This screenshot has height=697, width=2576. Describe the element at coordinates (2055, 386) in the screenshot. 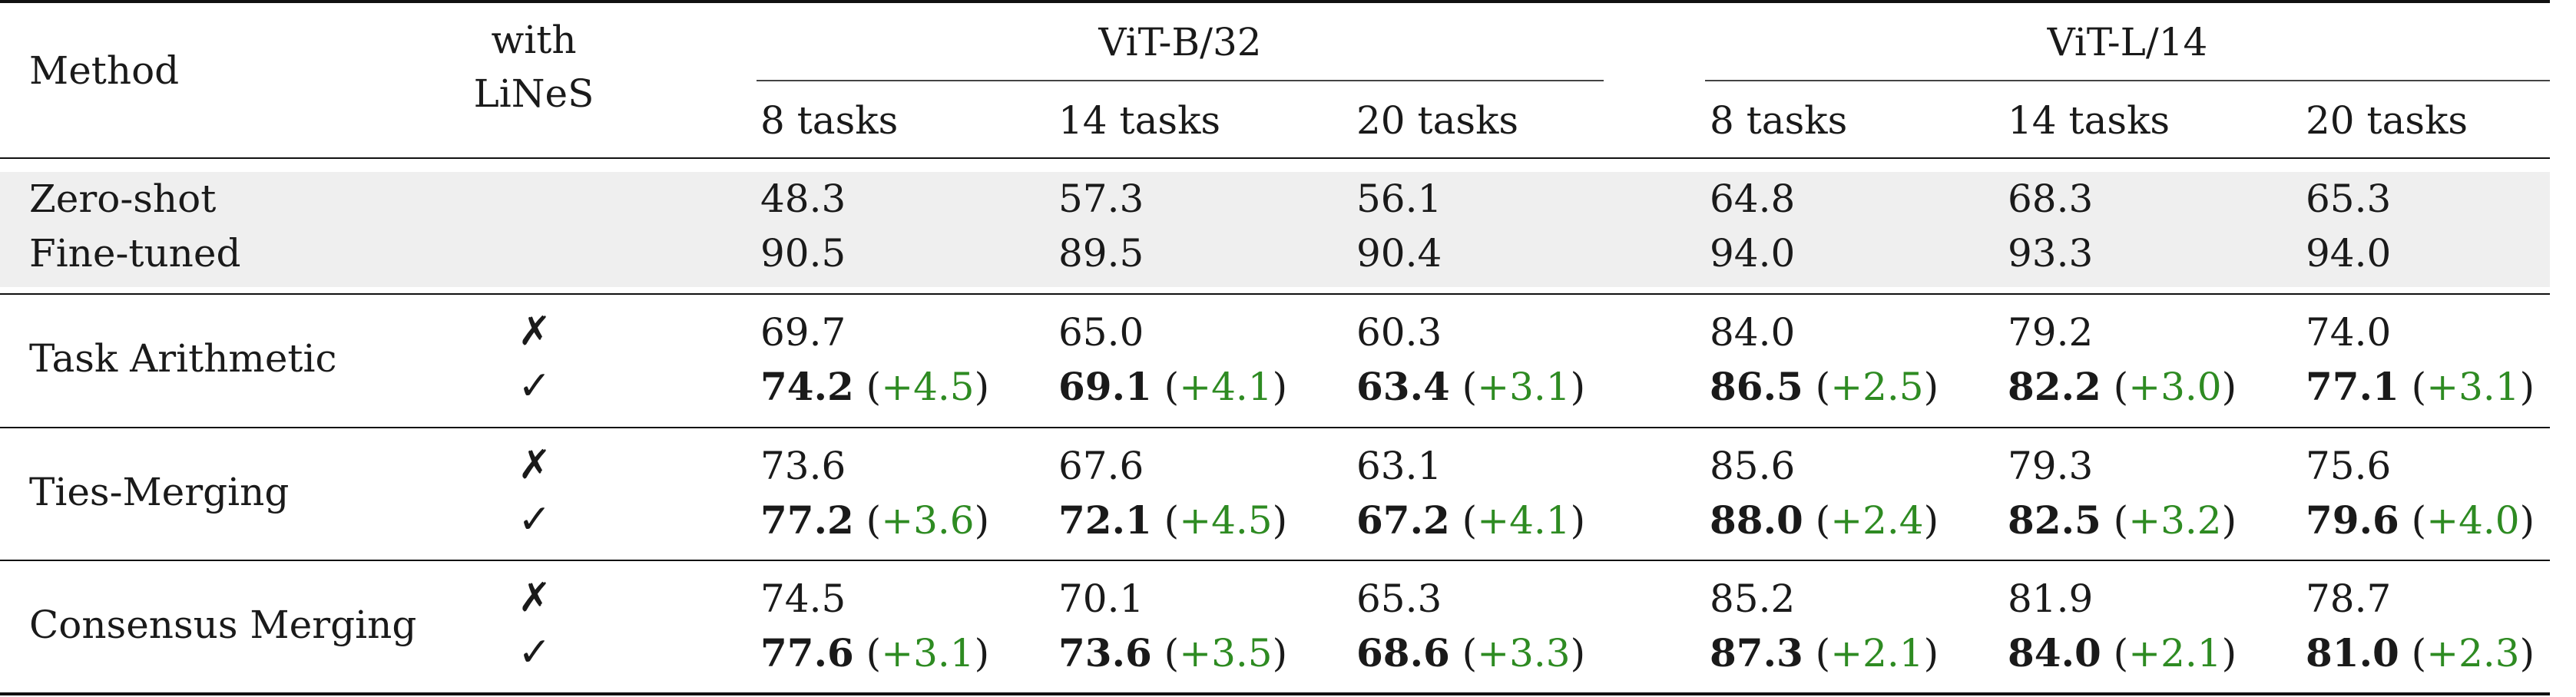

I see `table-cell-value: 82.2` at that location.